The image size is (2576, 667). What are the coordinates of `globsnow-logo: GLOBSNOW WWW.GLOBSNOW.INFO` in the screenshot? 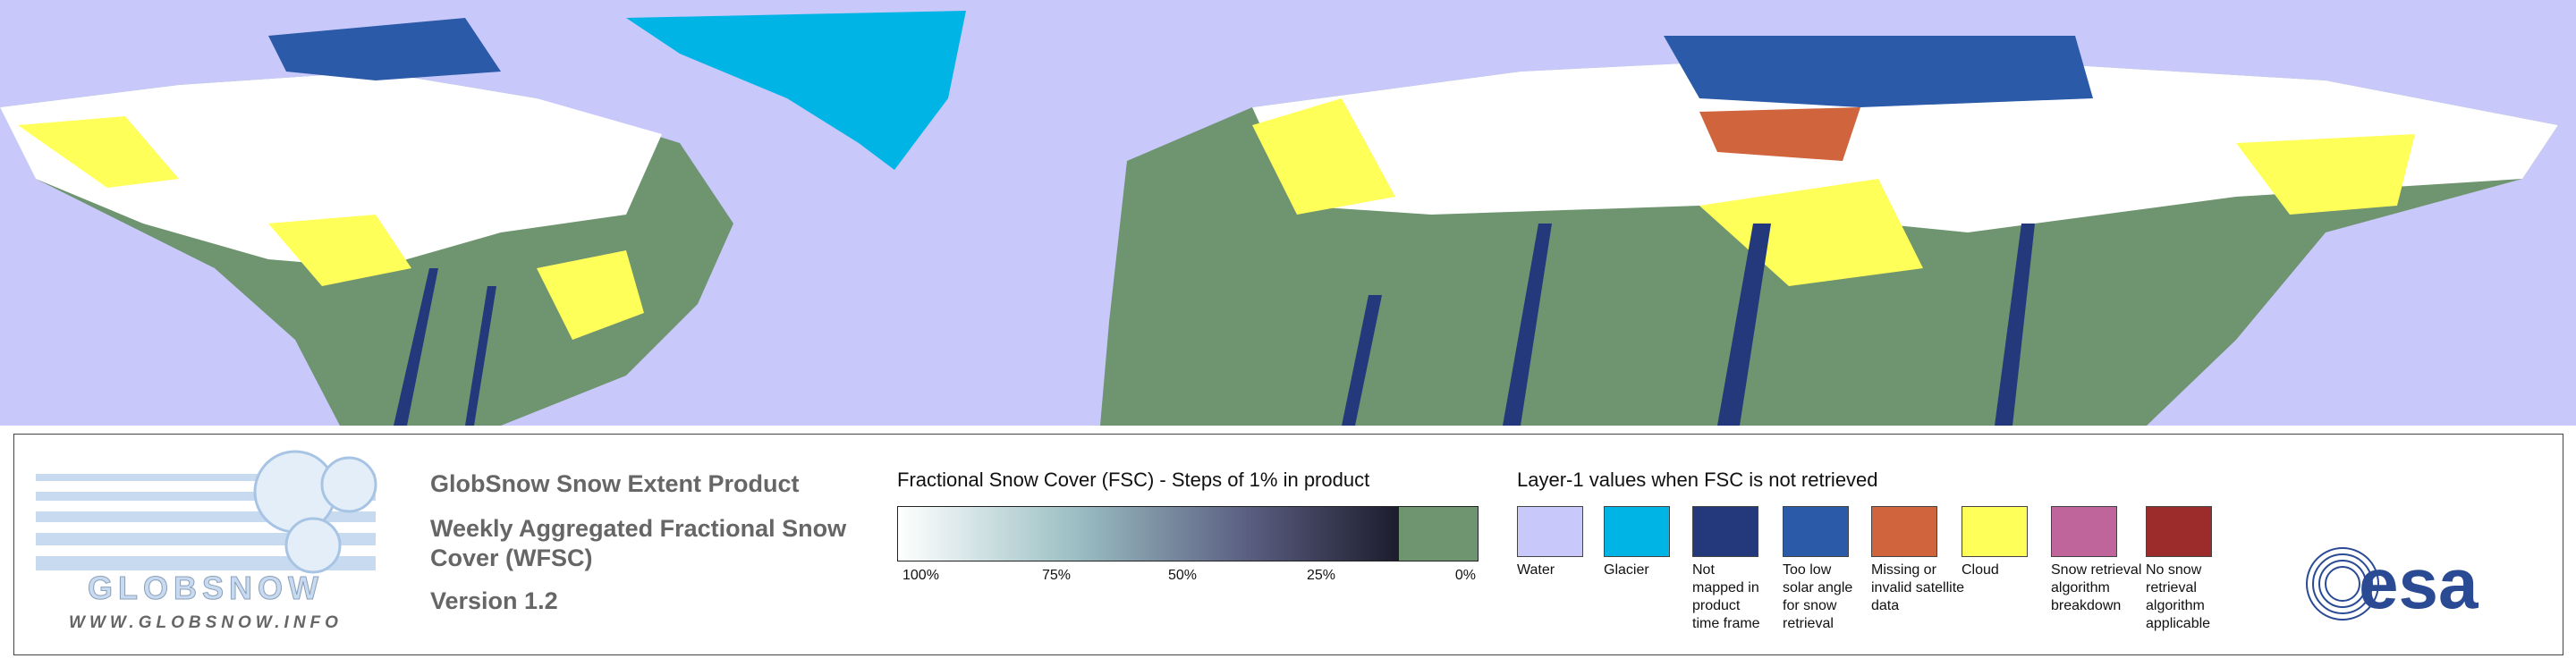 It's located at (206, 541).